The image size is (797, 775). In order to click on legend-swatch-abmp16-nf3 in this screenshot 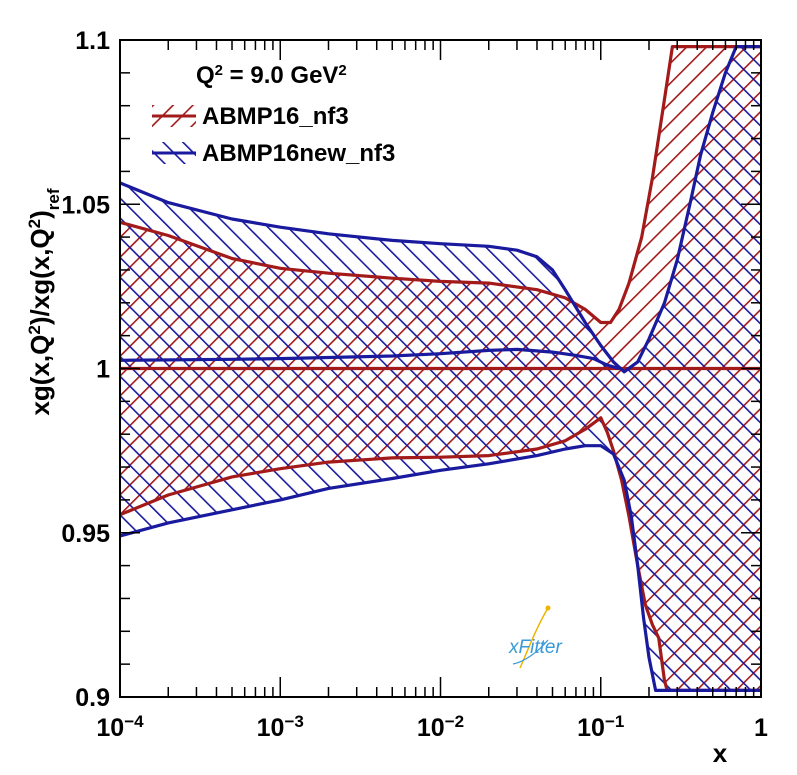, I will do `click(174, 116)`.